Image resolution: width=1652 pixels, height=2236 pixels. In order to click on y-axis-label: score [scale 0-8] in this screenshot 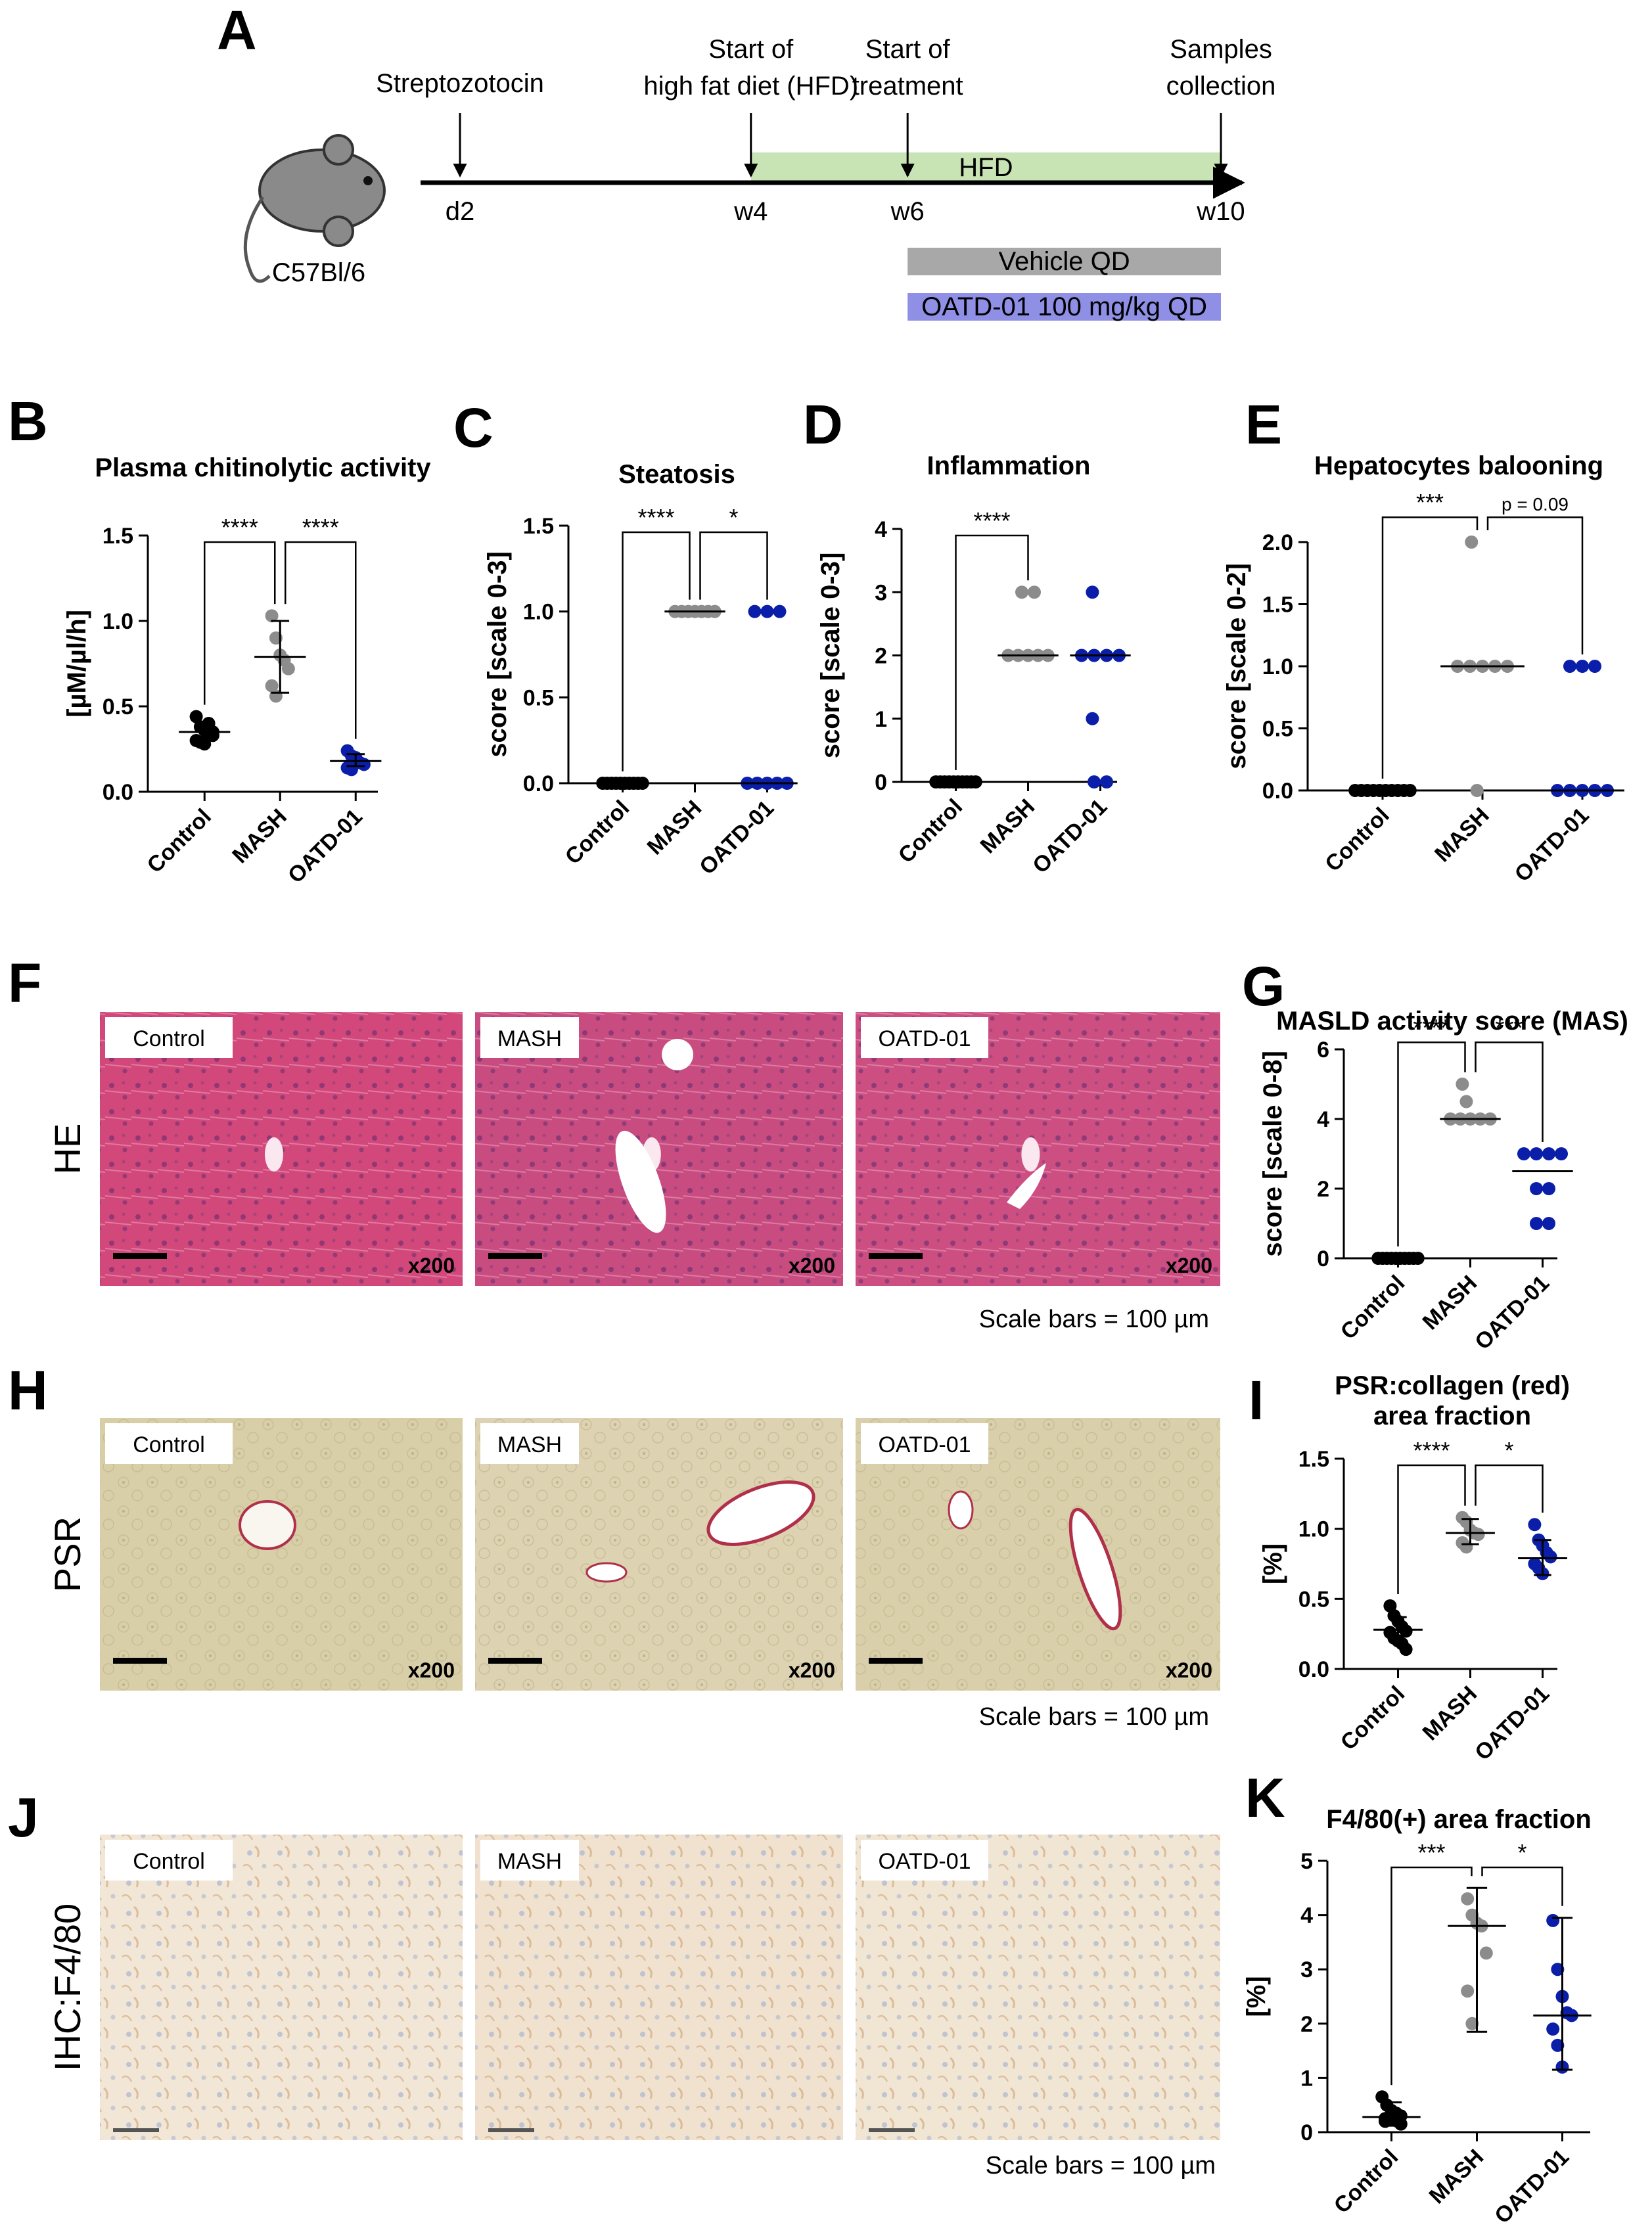, I will do `click(1272, 1154)`.